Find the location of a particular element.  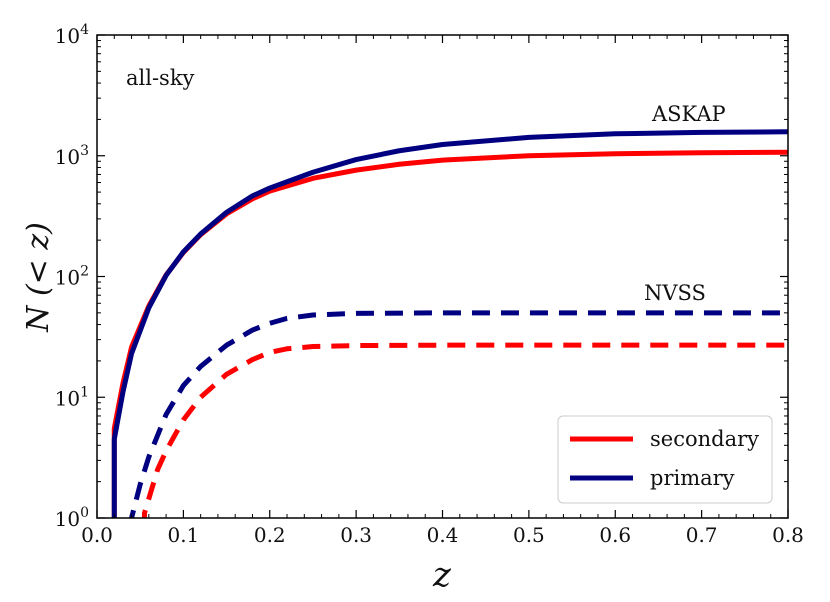

y-tick-label: 10¹ is located at coordinates (72, 397).